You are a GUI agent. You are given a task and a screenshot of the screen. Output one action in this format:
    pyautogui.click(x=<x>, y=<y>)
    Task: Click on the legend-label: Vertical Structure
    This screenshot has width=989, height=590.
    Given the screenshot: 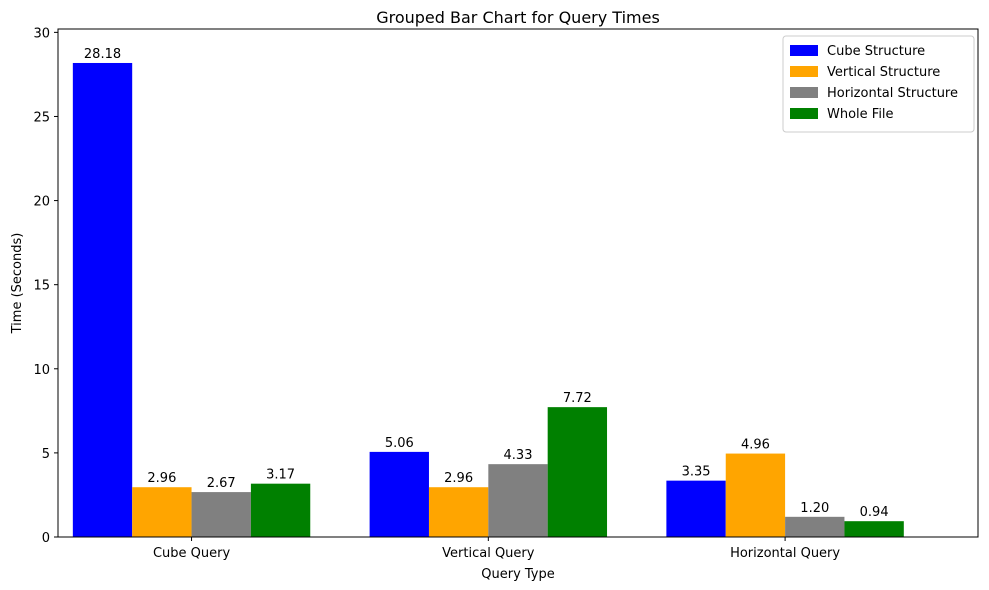 What is the action you would take?
    pyautogui.click(x=883, y=72)
    